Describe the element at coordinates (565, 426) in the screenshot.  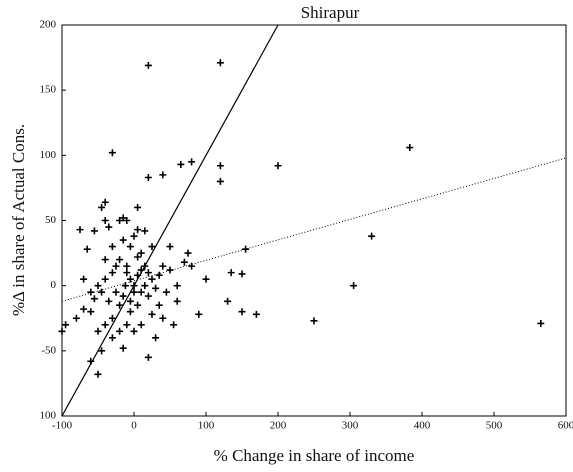
I see `x-tick-label: 600` at that location.